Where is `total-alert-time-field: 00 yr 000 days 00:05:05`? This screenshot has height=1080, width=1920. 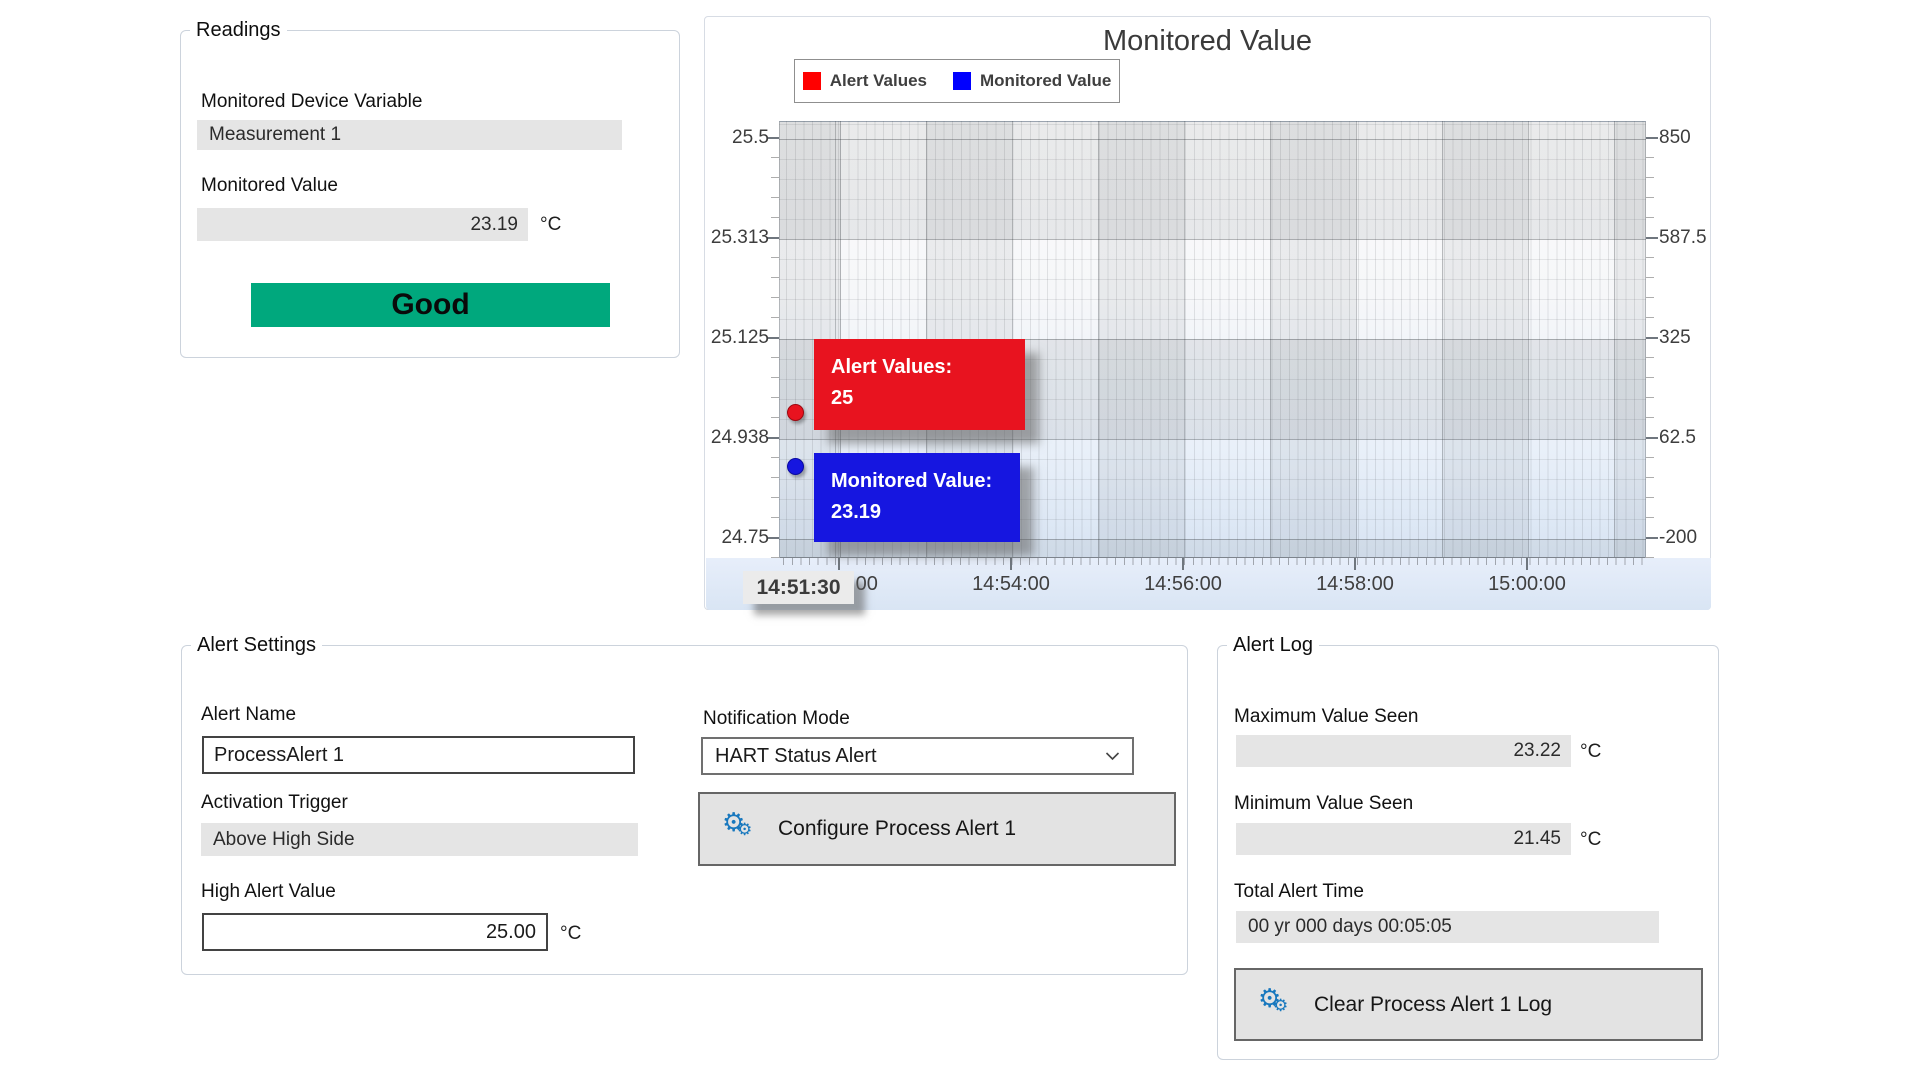
total-alert-time-field: 00 yr 000 days 00:05:05 is located at coordinates (1447, 927).